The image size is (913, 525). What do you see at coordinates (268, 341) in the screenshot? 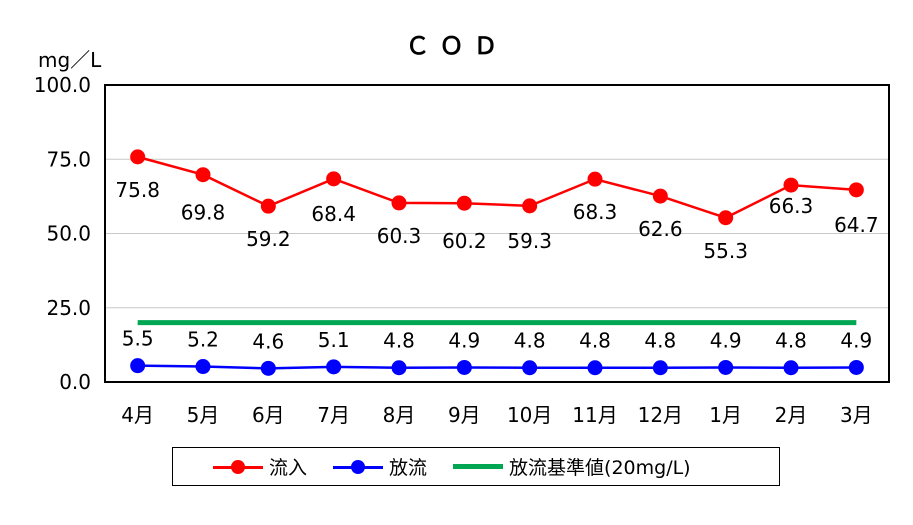
I see `data-label-outflow: 4.6` at bounding box center [268, 341].